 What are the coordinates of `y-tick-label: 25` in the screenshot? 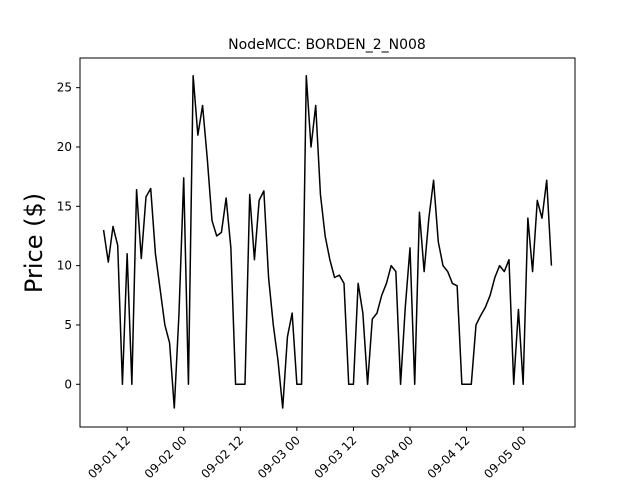 It's located at (64, 88).